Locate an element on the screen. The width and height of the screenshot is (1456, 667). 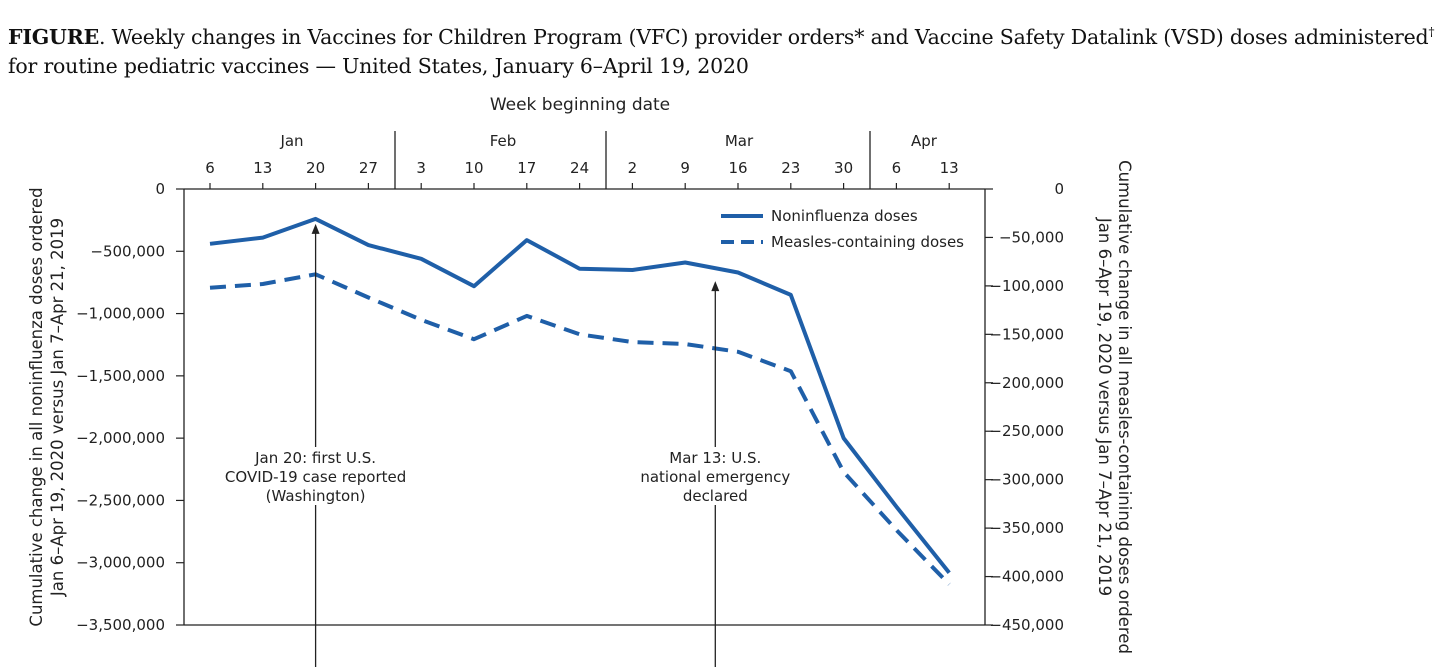
x-tick-label-2: 20 is located at coordinates (315, 168).